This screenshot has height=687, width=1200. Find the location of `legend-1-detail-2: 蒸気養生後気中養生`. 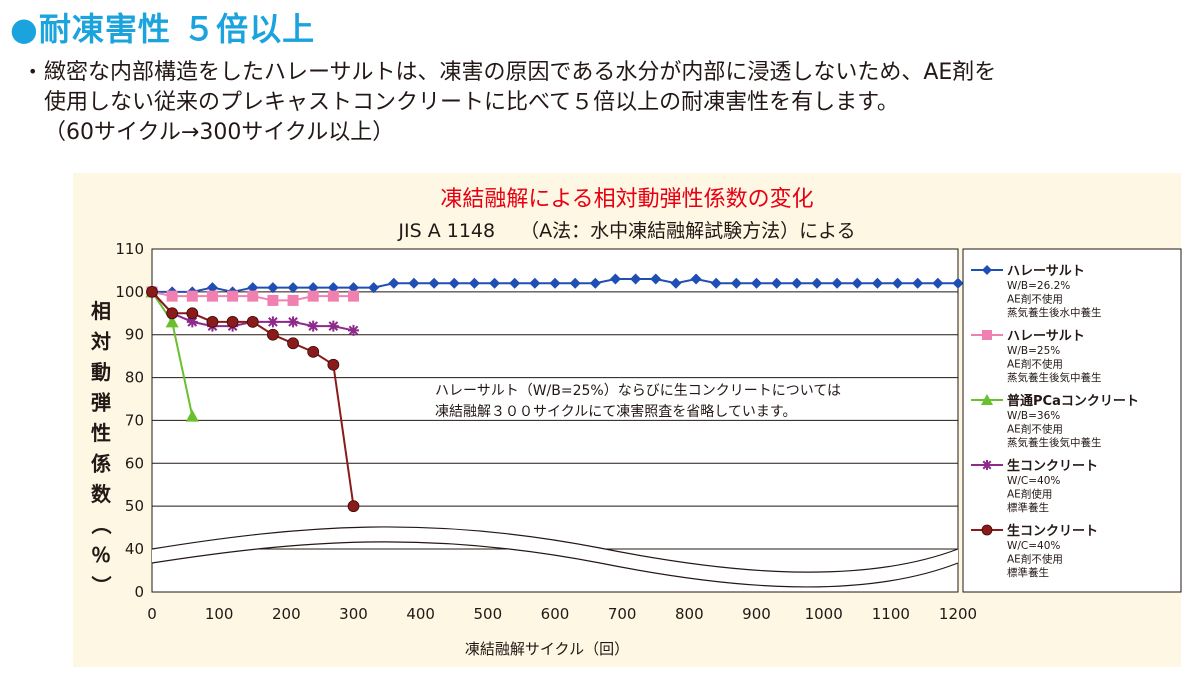

legend-1-detail-2: 蒸気養生後気中養生 is located at coordinates (1054, 377).